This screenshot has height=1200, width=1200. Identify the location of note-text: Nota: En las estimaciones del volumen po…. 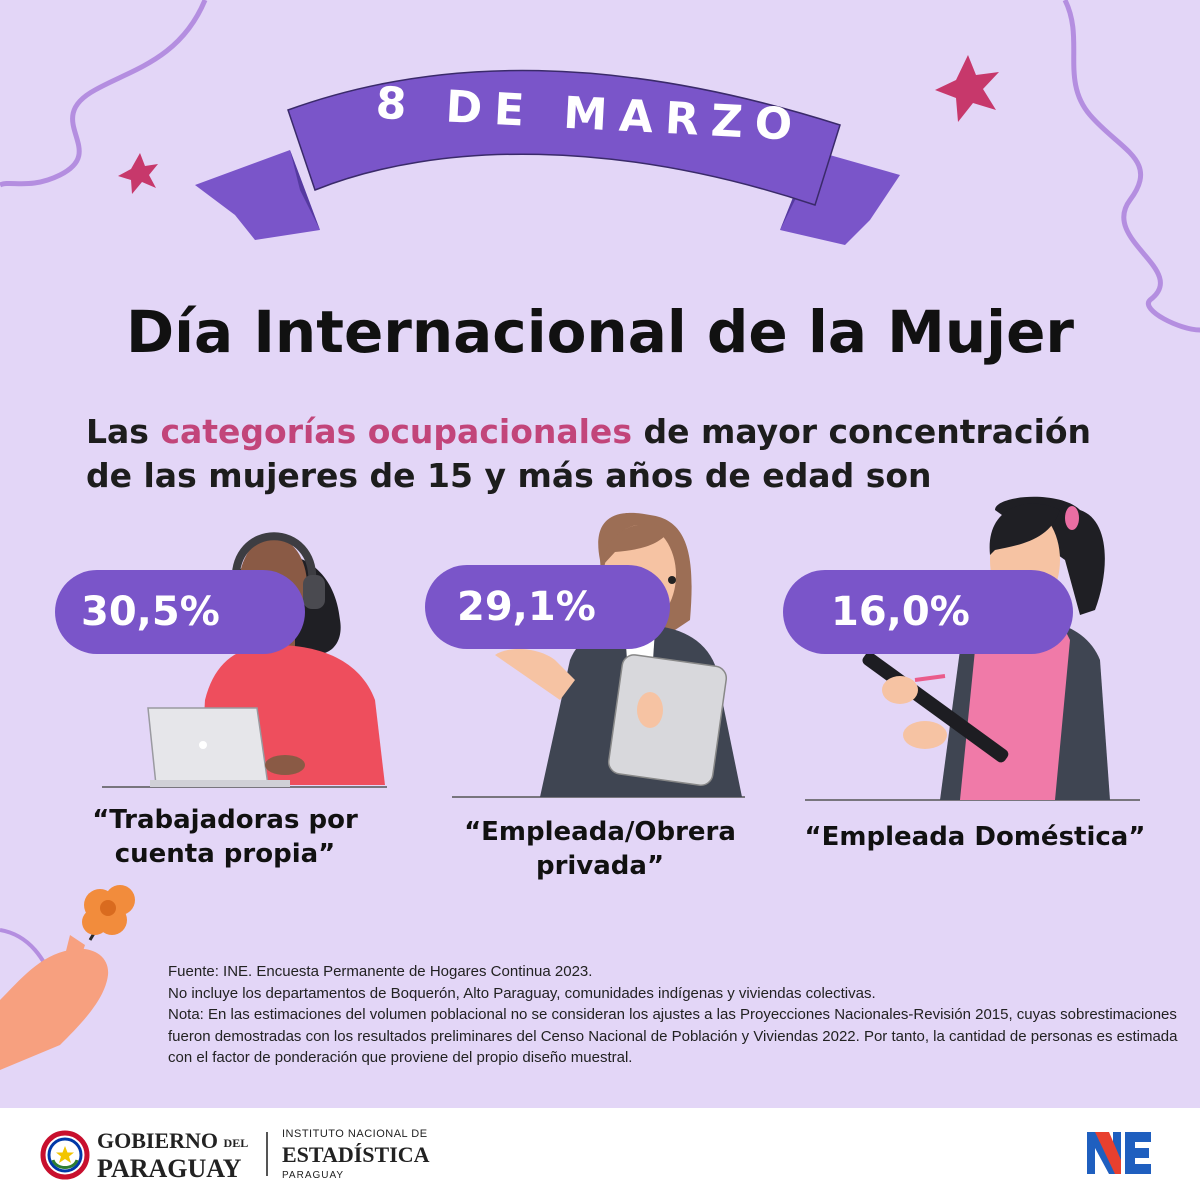
(673, 1036).